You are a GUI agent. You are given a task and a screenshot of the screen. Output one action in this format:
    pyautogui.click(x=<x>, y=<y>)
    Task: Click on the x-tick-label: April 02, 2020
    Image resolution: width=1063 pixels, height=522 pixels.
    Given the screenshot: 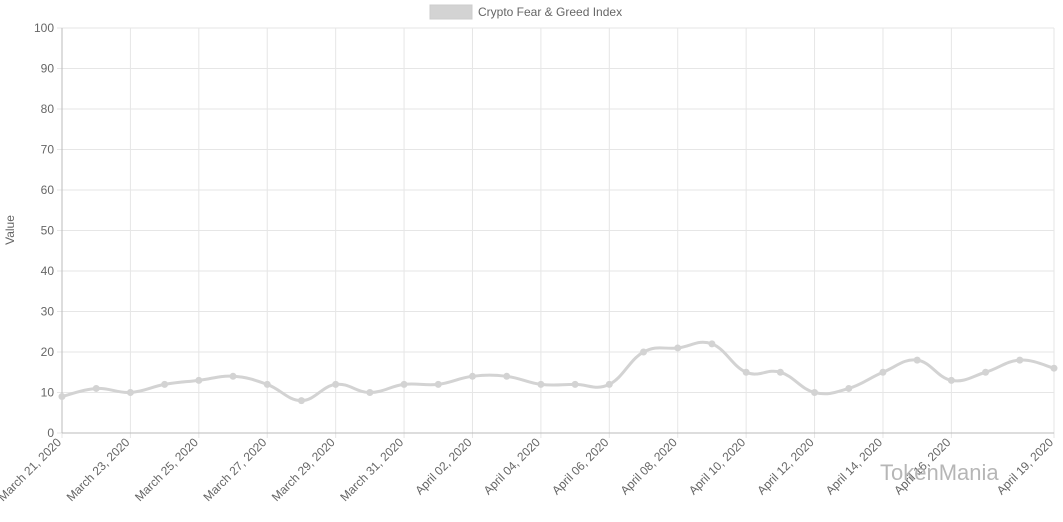 What is the action you would take?
    pyautogui.click(x=443, y=466)
    